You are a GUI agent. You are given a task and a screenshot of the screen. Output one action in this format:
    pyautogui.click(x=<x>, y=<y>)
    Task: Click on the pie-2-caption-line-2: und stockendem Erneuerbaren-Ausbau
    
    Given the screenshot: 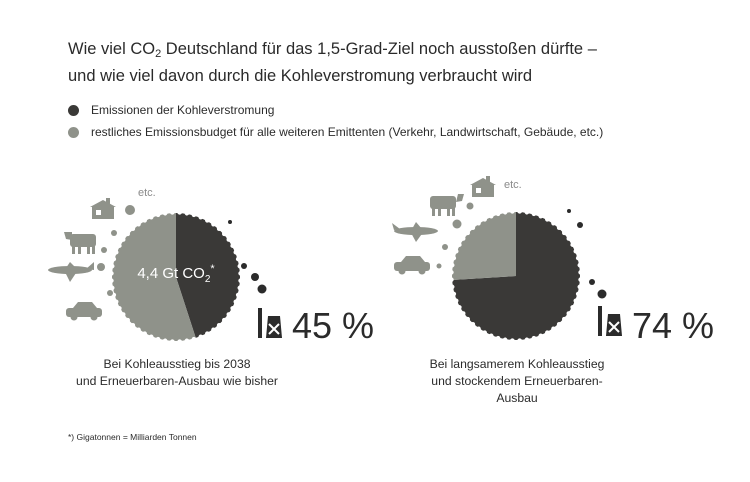 What is the action you would take?
    pyautogui.click(x=517, y=389)
    